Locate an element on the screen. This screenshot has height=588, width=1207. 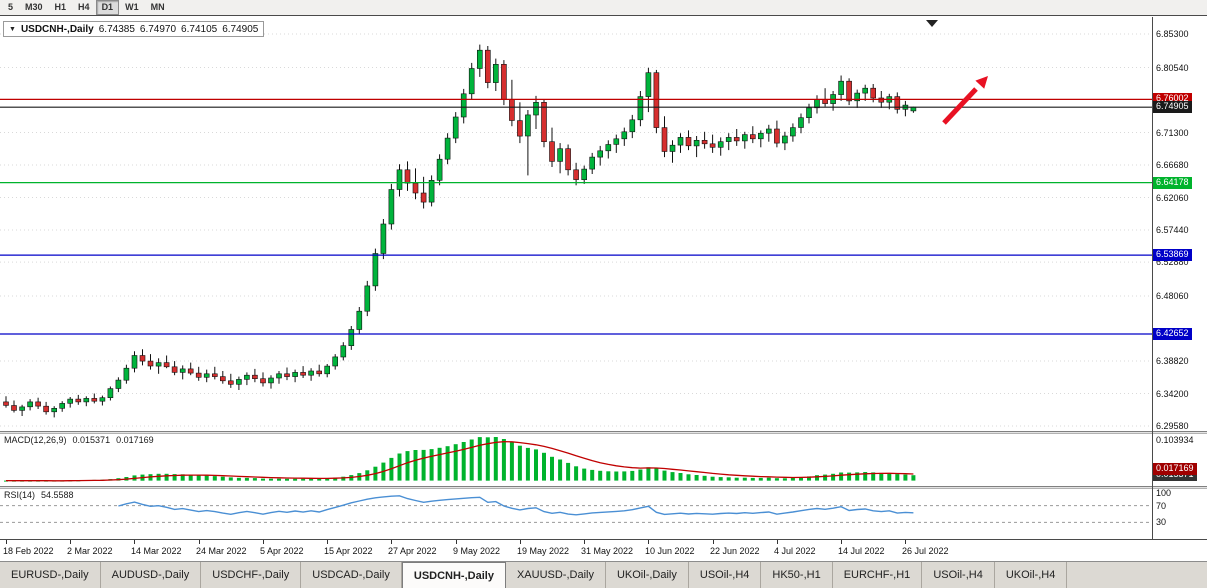
tab-usdcnh-daily: USDCNH-,Daily is located at coordinates (453, 575).